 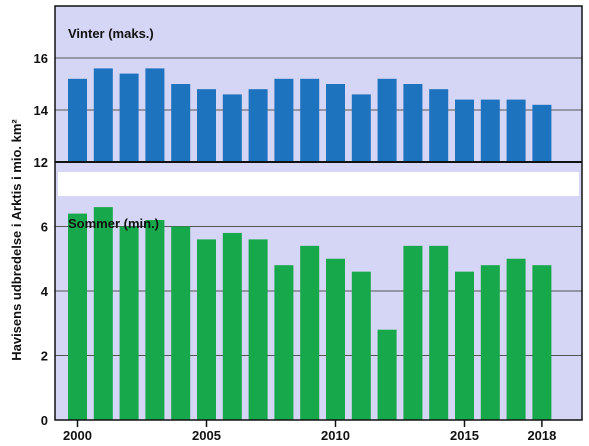 What do you see at coordinates (206, 125) in the screenshot?
I see `winter-bar-2005` at bounding box center [206, 125].